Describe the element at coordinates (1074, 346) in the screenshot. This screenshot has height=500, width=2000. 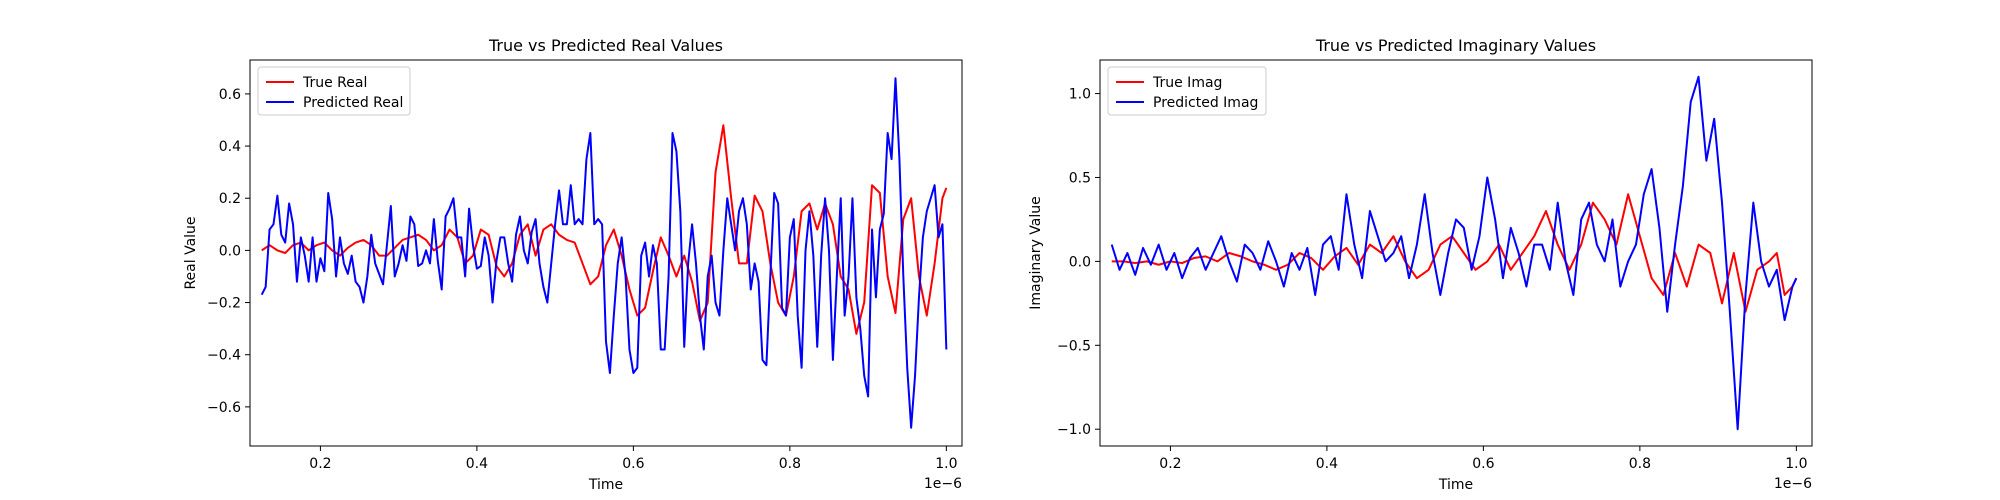
I see `y-tick-label: −0.5` at that location.